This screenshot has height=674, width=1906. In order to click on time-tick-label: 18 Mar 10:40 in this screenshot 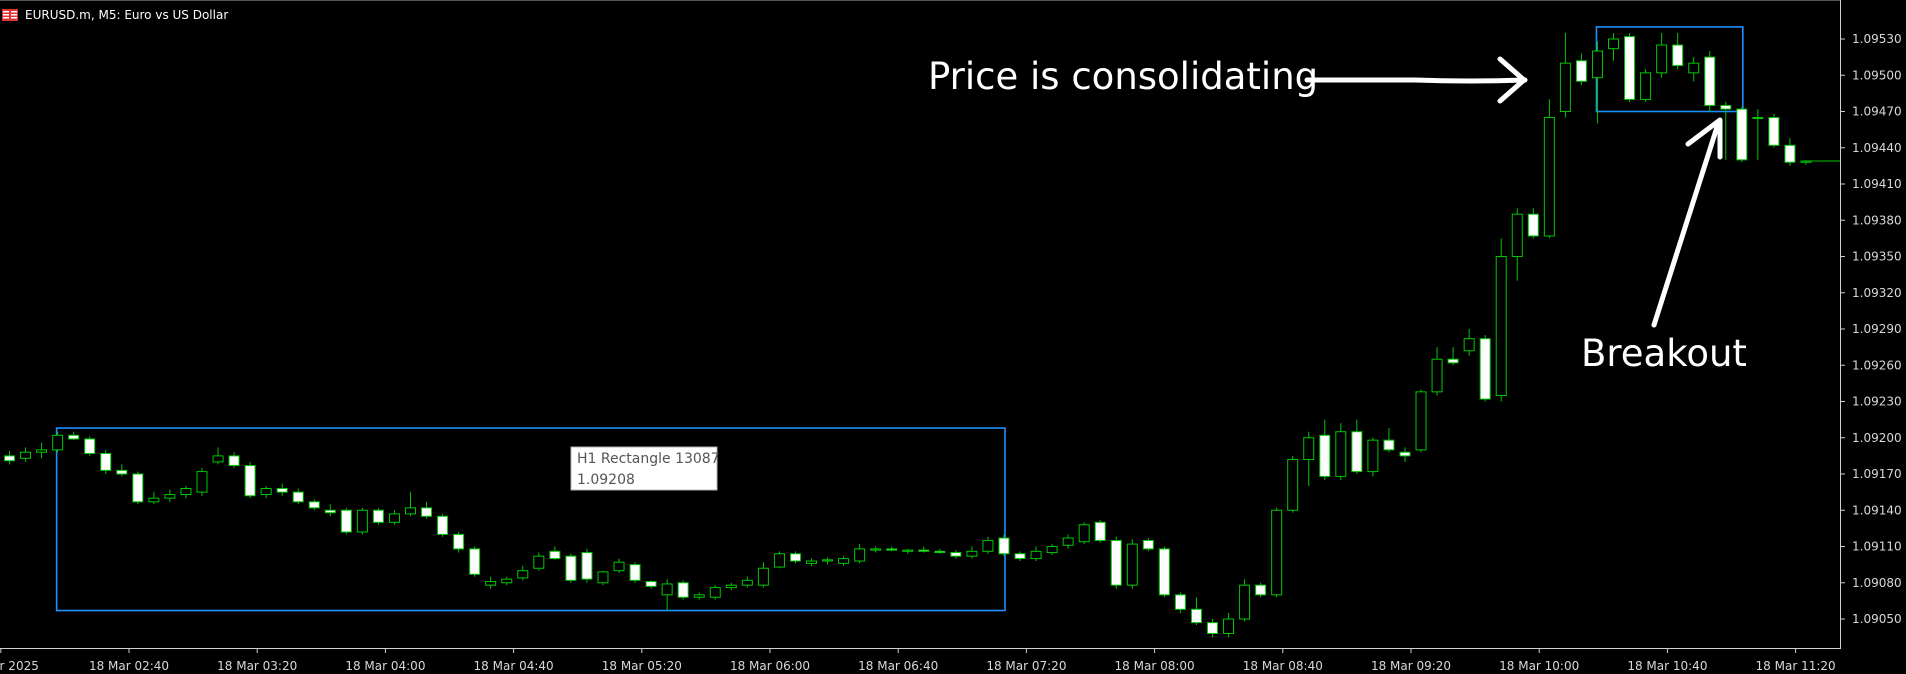, I will do `click(1667, 666)`.